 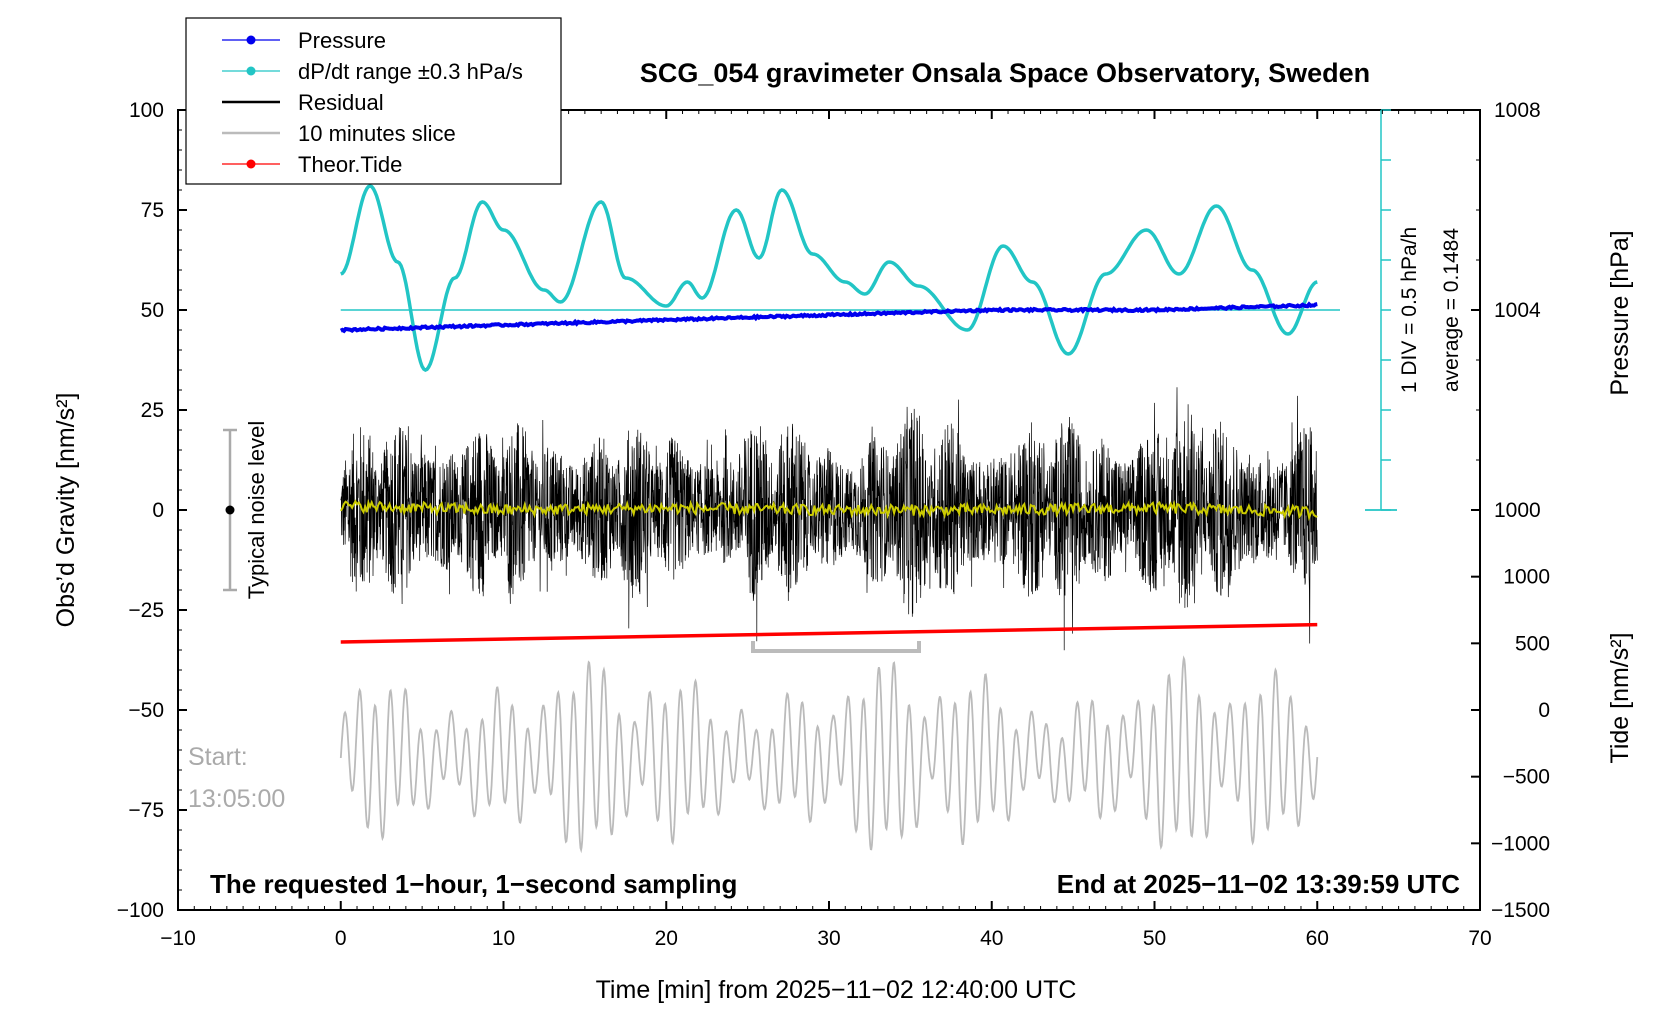 What do you see at coordinates (1517, 110) in the screenshot?
I see `pressure-tick-label: 1008` at bounding box center [1517, 110].